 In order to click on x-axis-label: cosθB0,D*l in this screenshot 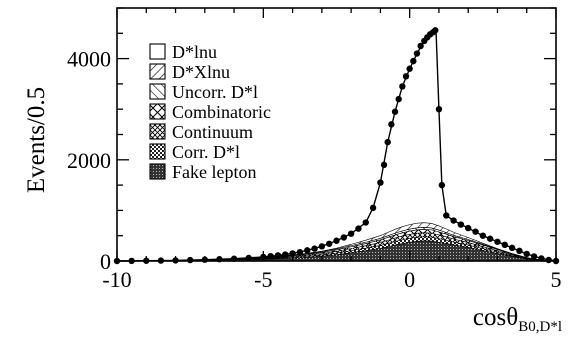, I will do `click(517, 319)`.